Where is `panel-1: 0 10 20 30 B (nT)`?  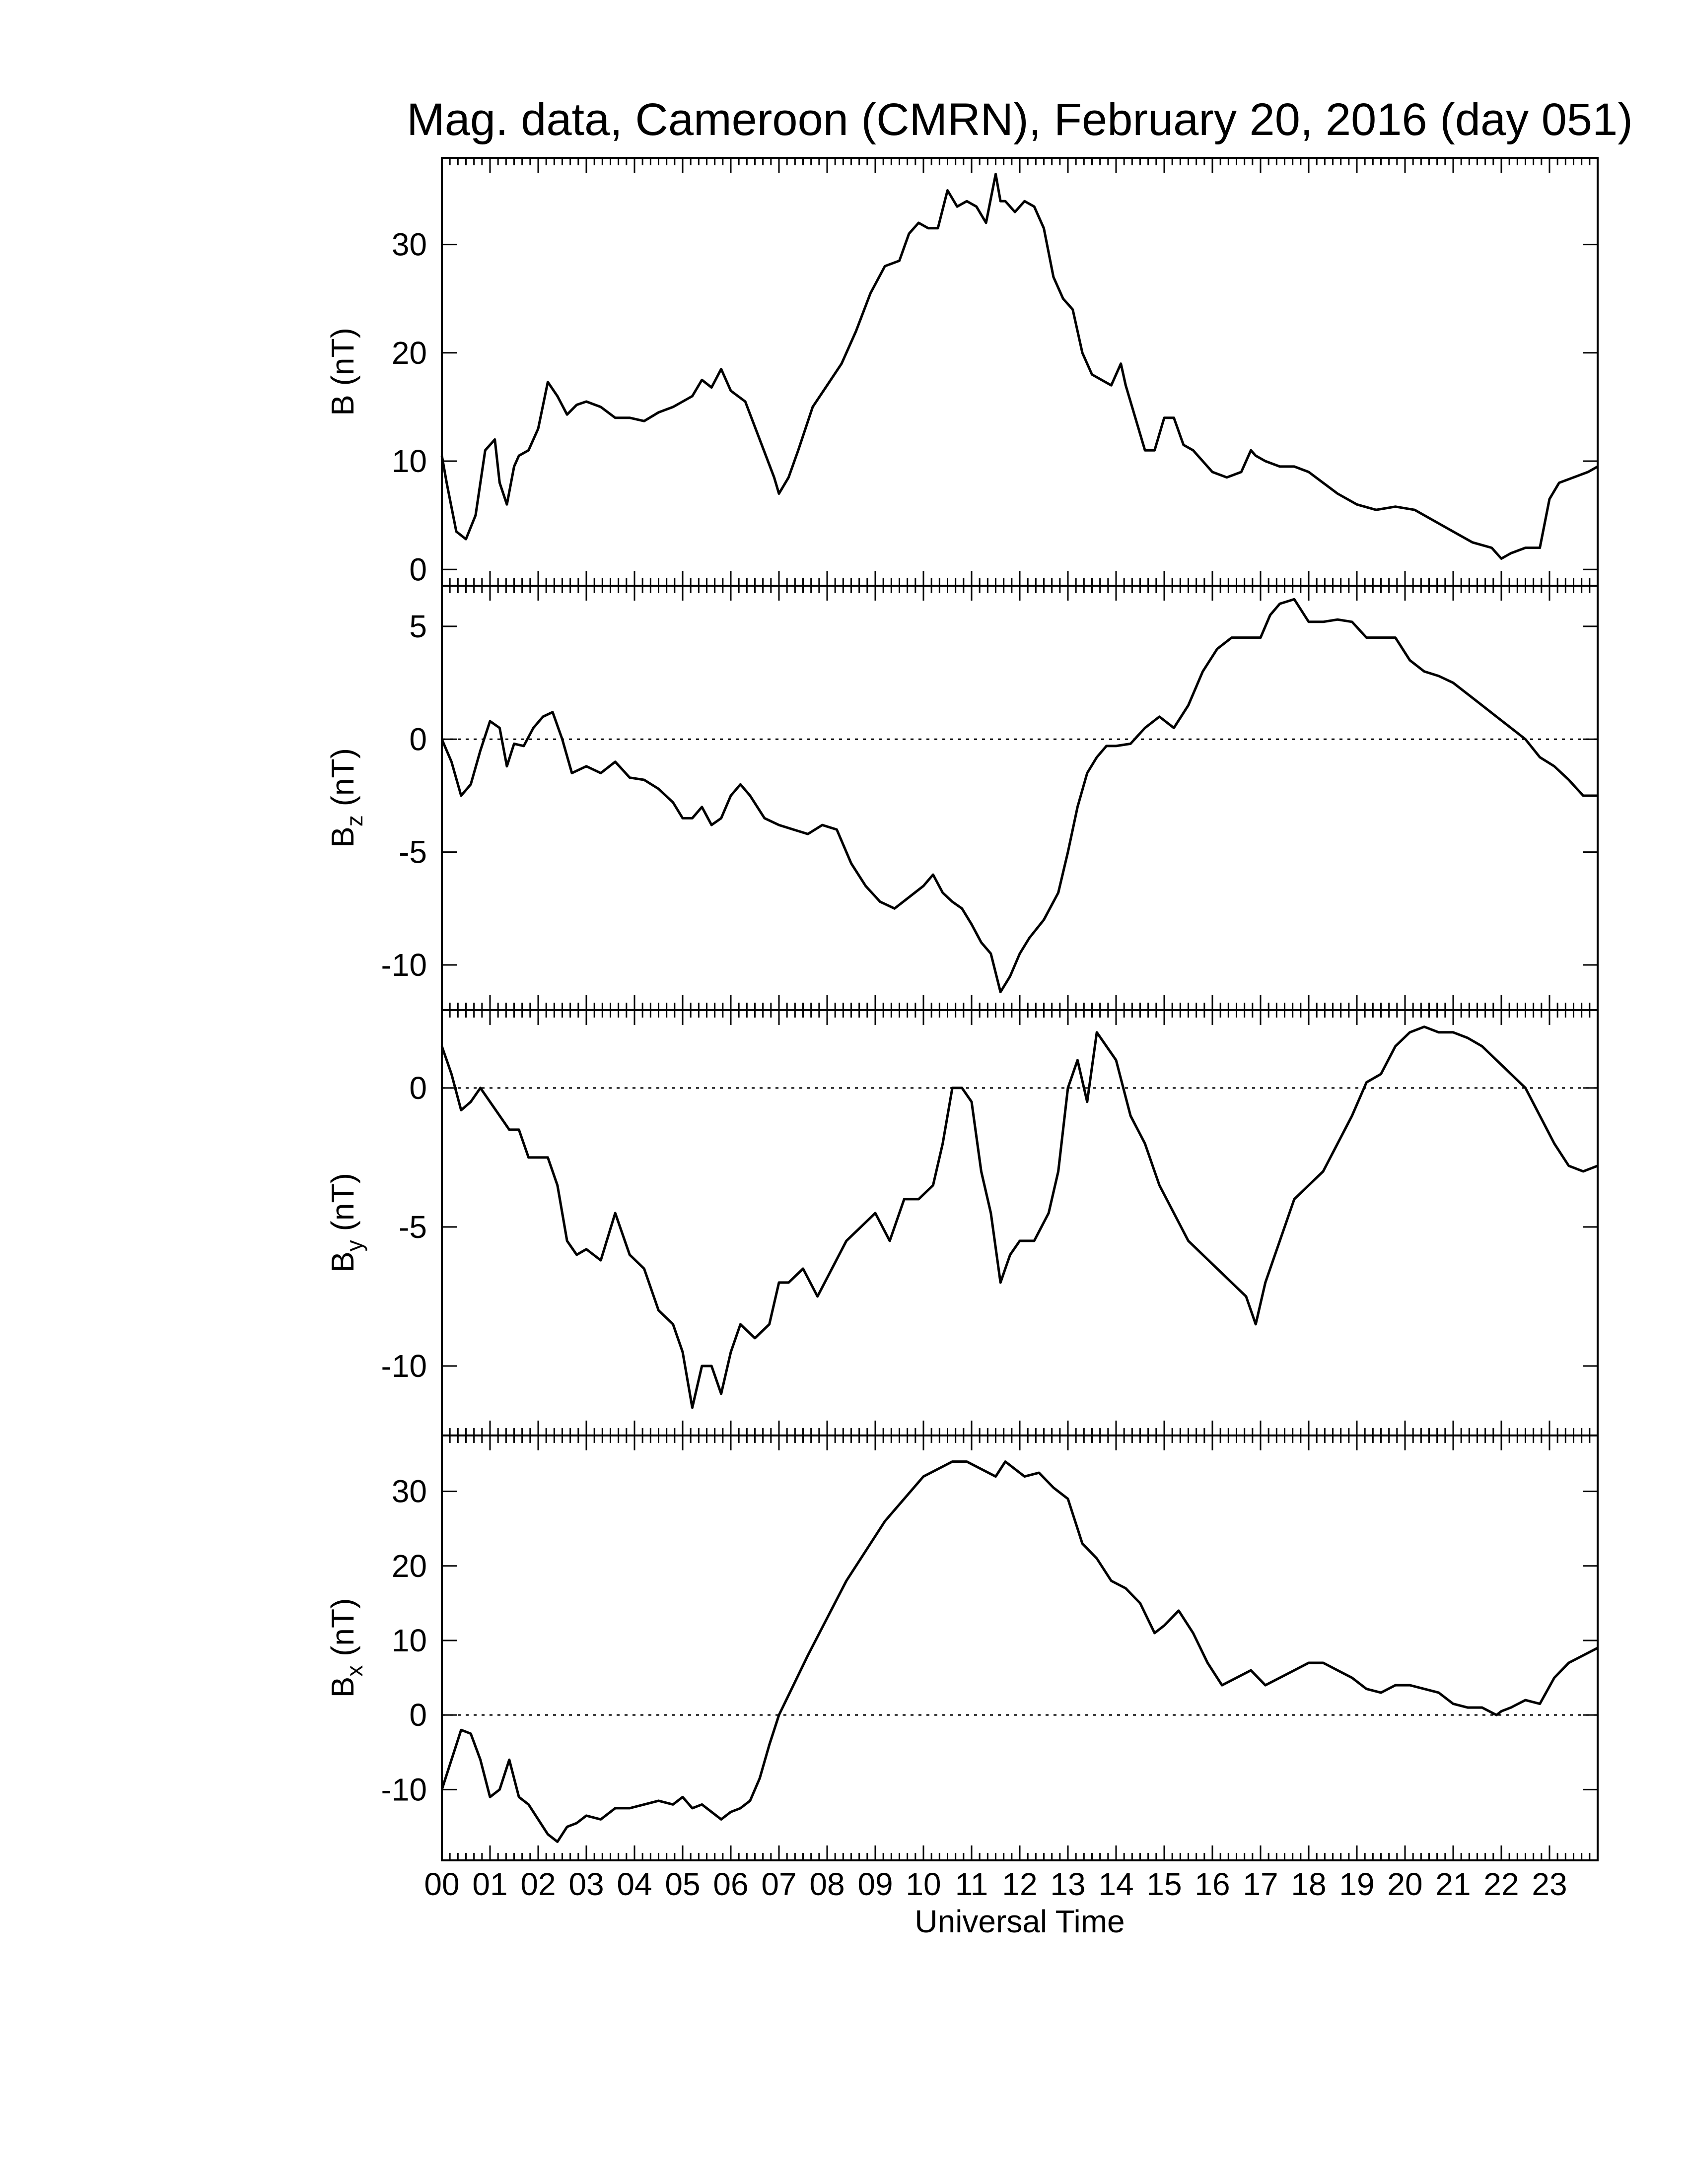 panel-1: 0 10 20 30 B (nT) is located at coordinates (962, 372).